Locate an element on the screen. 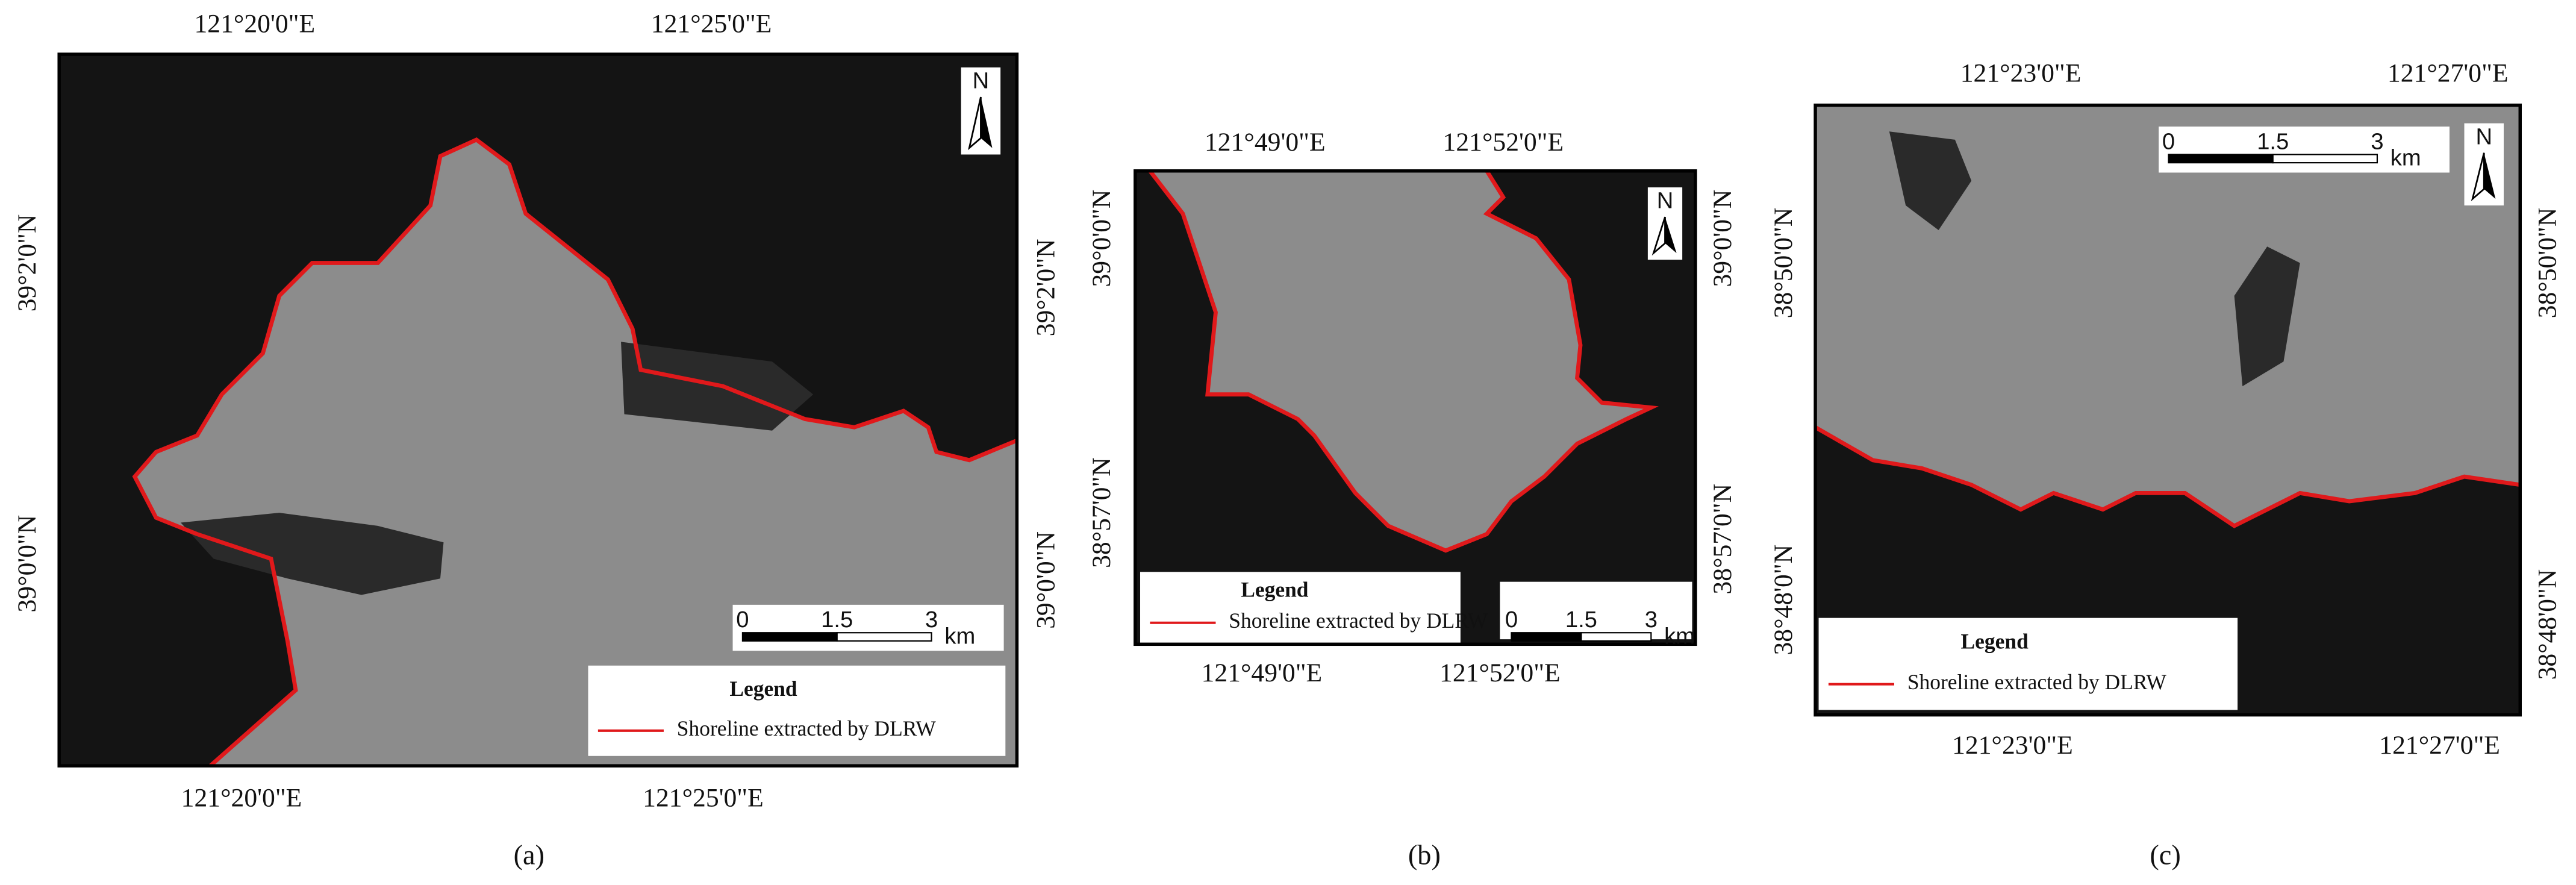 Image resolution: width=2576 pixels, height=885 pixels. right-label: 38°57'0"N is located at coordinates (1722, 539).